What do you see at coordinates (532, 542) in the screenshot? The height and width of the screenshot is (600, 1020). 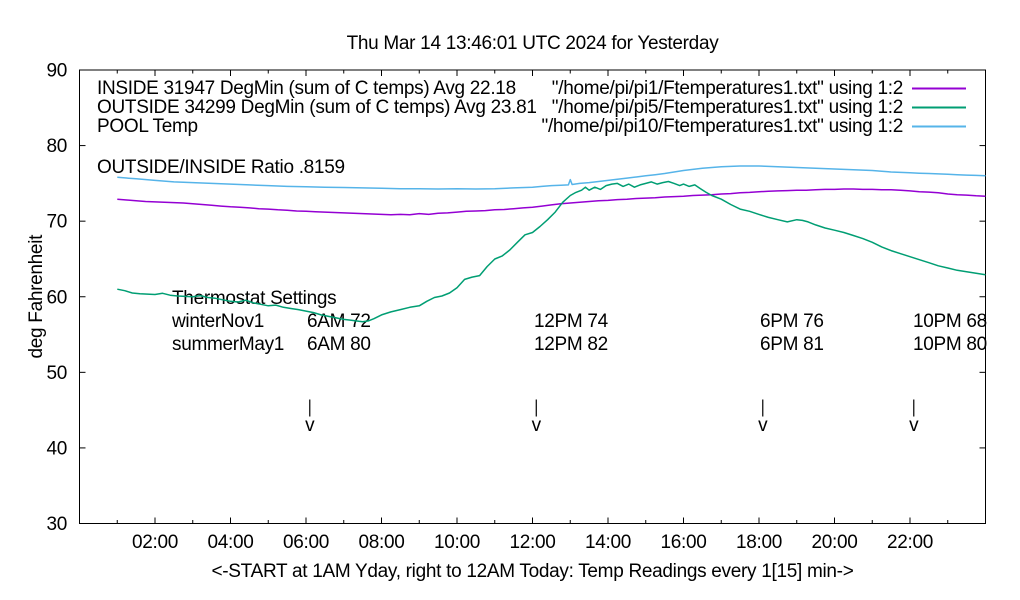 I see `x-tick-label: 12:00` at bounding box center [532, 542].